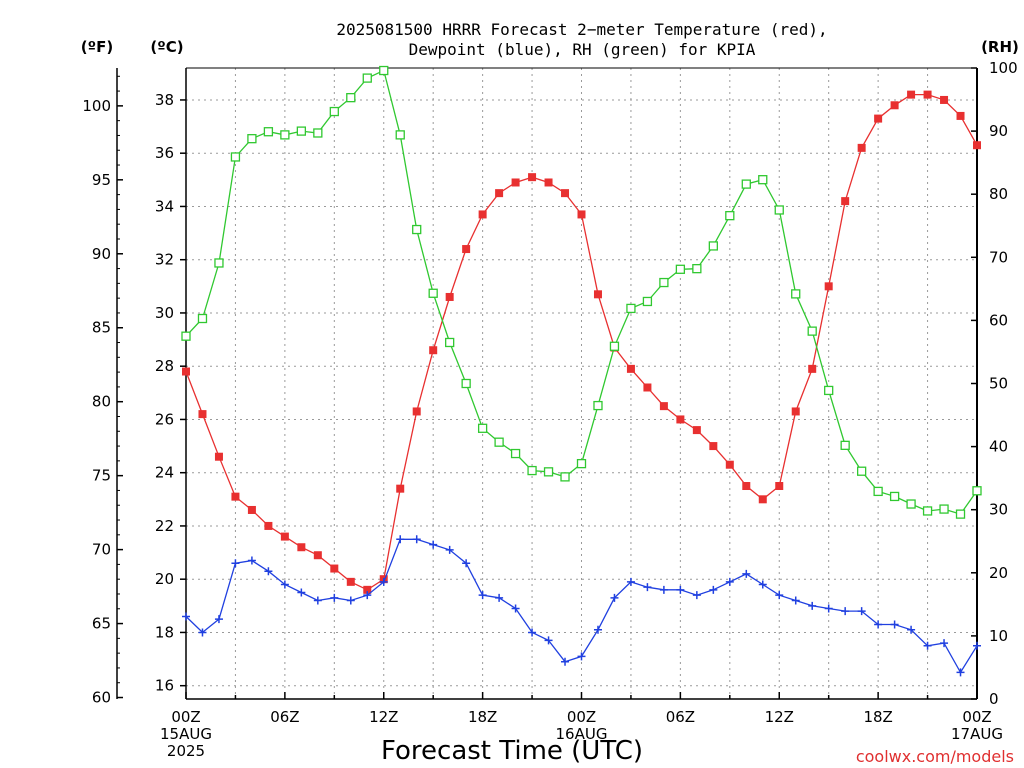 The width and height of the screenshot is (1024, 768). I want to click on x-tick-label: 00Z, so click(976, 717).